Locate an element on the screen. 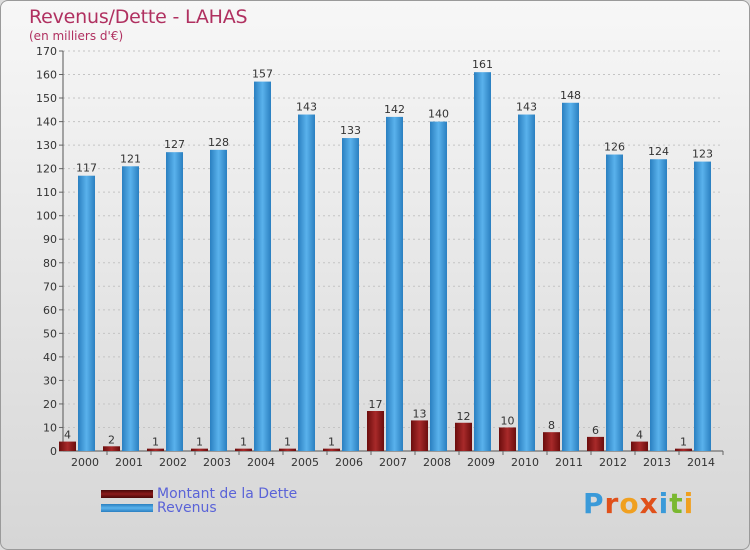  data-label-revenus: 161 is located at coordinates (482, 64).